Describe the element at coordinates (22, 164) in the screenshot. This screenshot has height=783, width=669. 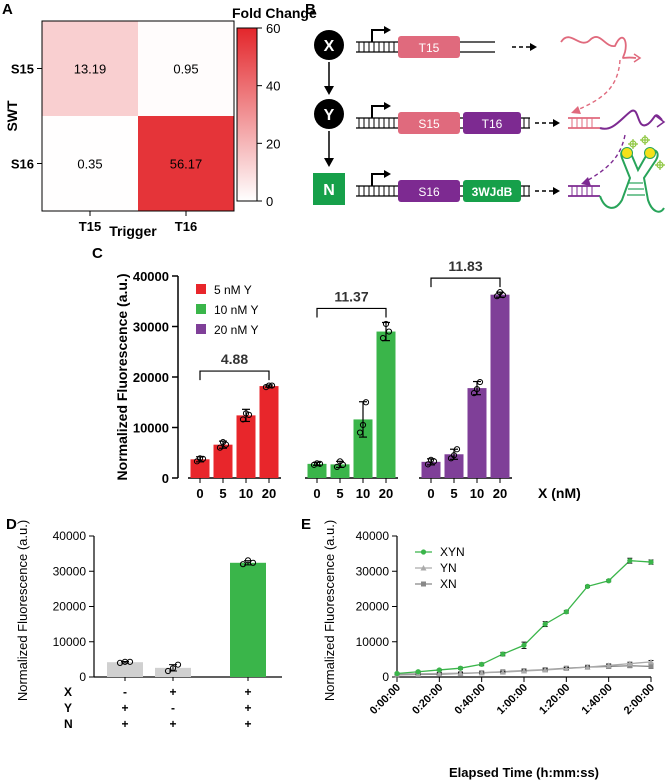
I see `heatmap-ytick-label: S16` at that location.